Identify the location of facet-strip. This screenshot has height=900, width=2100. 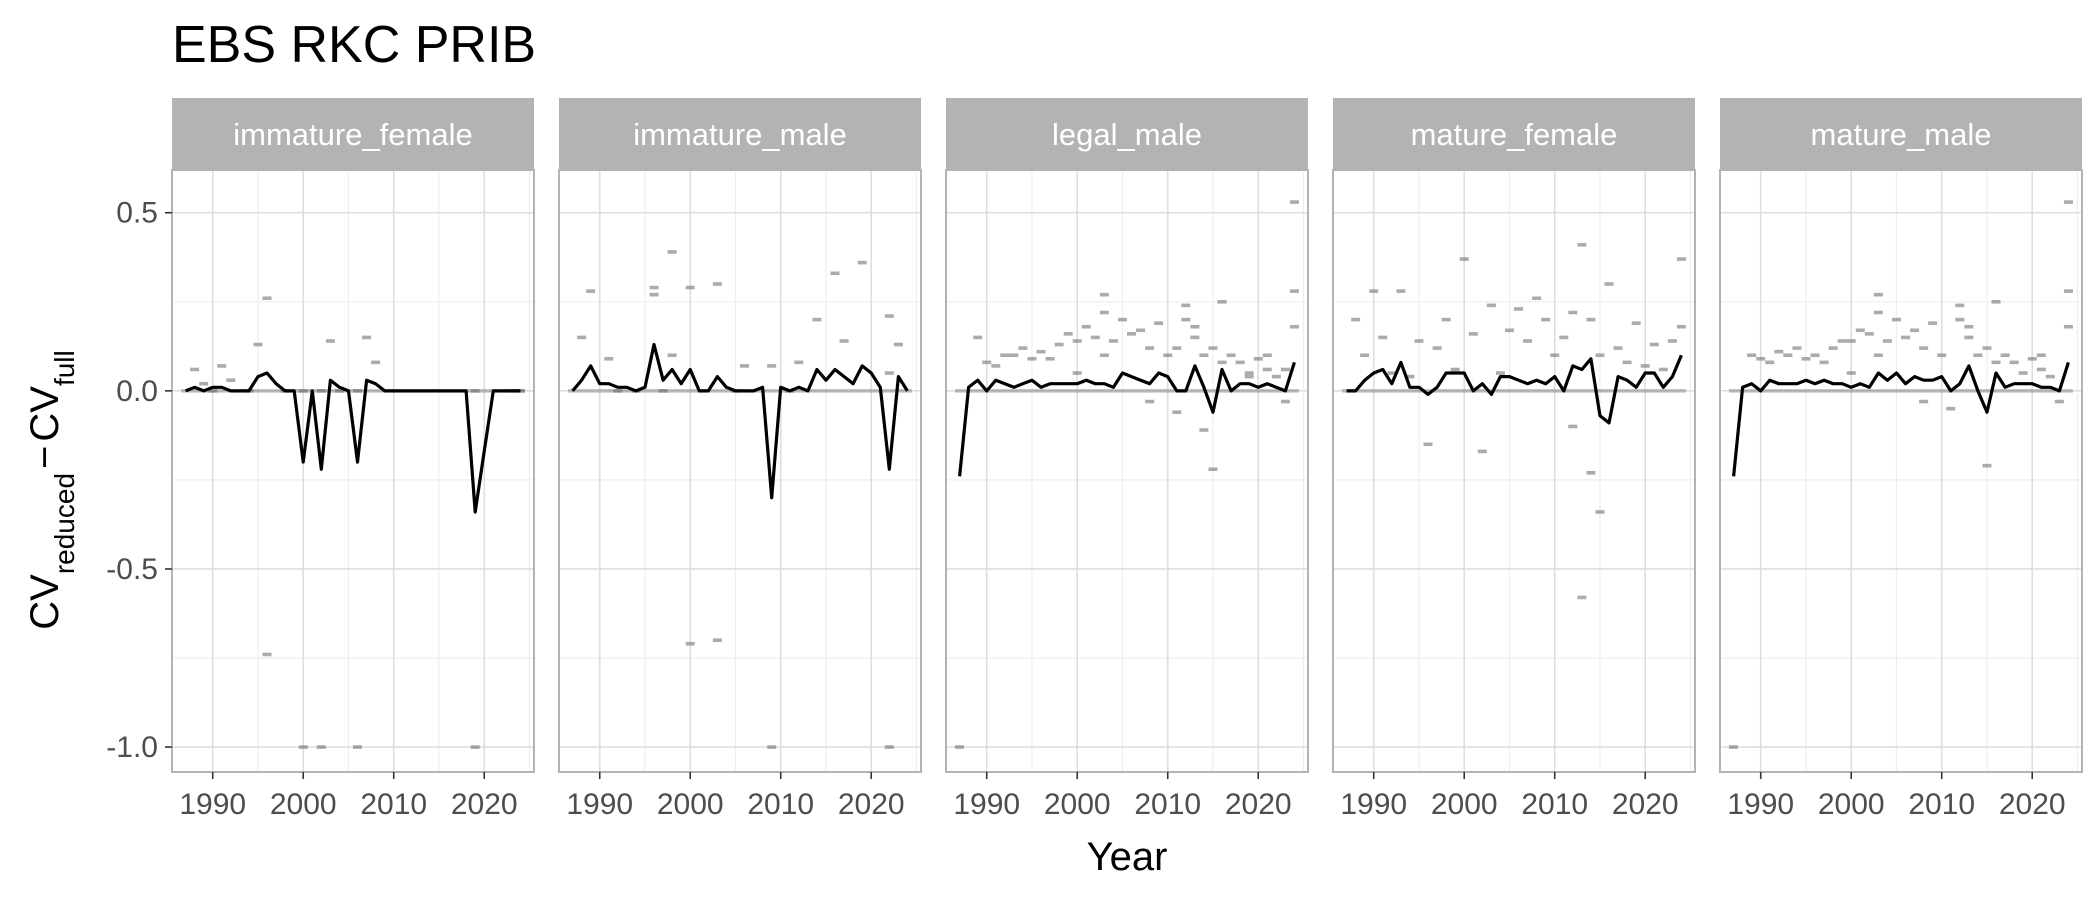
(740, 134).